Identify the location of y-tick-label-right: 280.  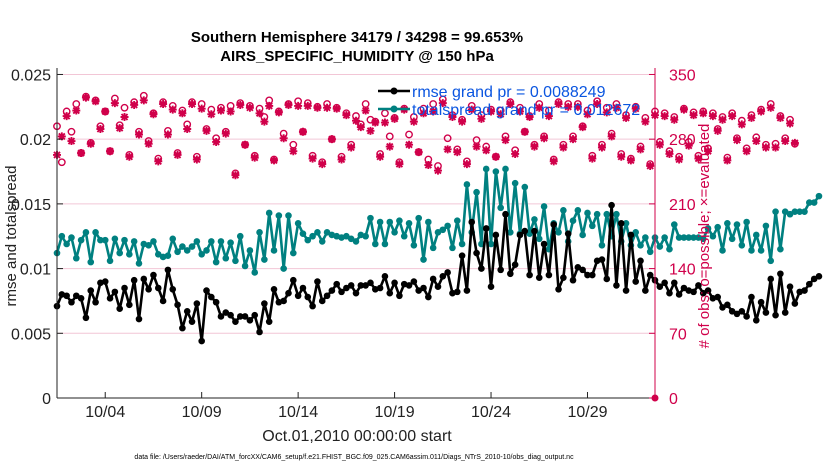
(682, 140).